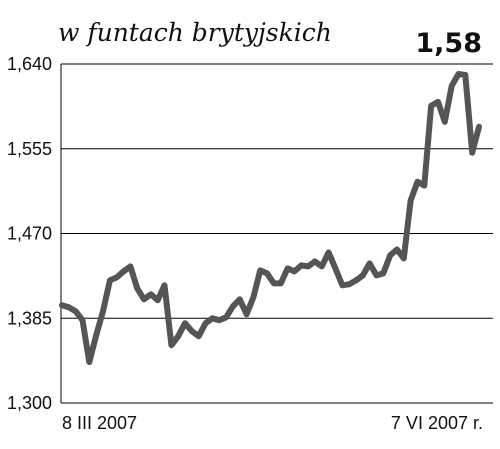 Image resolution: width=500 pixels, height=449 pixels. Describe the element at coordinates (29, 149) in the screenshot. I see `y-tick-label: 1,555` at that location.